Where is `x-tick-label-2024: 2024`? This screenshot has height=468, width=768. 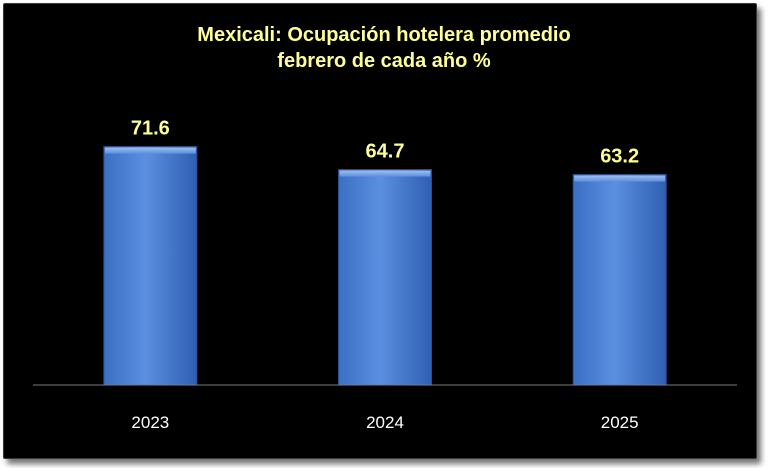
x-tick-label-2024: 2024 is located at coordinates (385, 422).